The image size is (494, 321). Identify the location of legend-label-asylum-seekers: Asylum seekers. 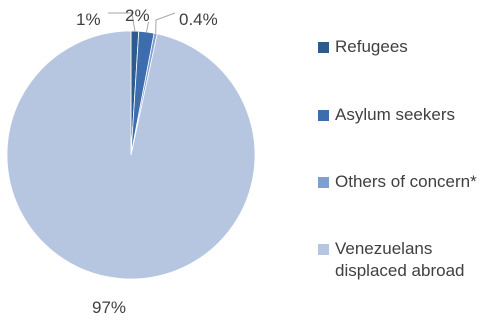
(395, 114).